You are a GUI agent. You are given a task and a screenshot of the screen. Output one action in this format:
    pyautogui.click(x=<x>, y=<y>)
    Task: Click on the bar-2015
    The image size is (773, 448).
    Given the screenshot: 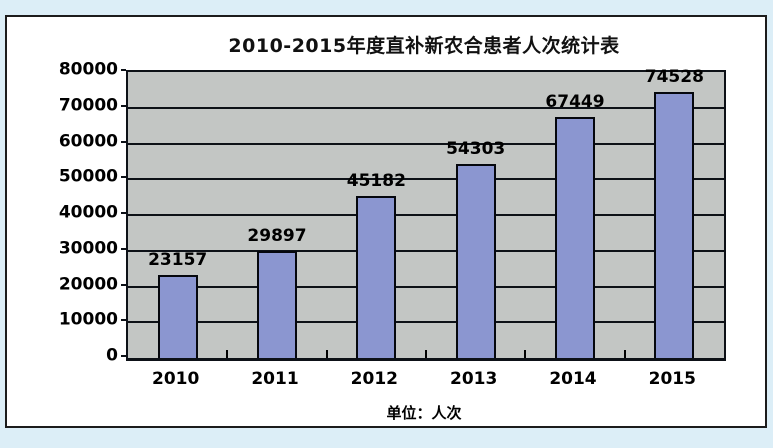 What is the action you would take?
    pyautogui.click(x=674, y=224)
    